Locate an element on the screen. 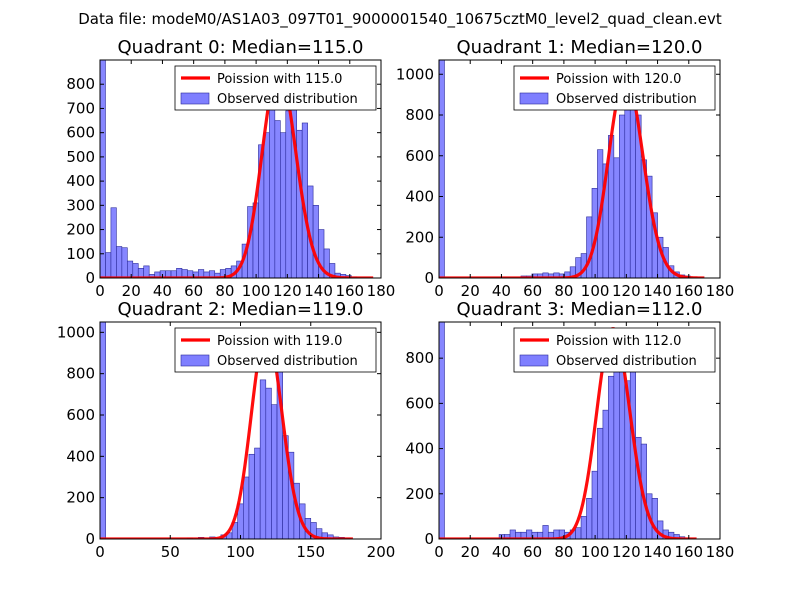 Image resolution: width=800 pixels, height=600 pixels. legend-line-label: Poission with 119.0 is located at coordinates (279, 341).